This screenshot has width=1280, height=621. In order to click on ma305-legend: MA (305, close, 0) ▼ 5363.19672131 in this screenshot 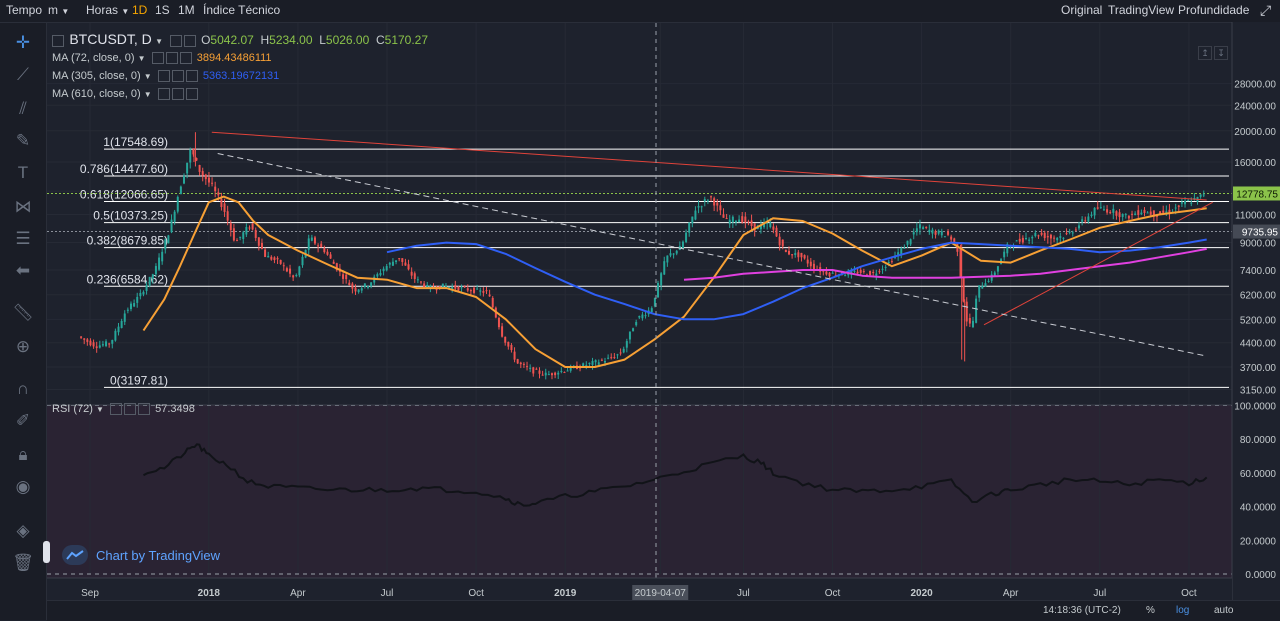, I will do `click(165, 76)`.